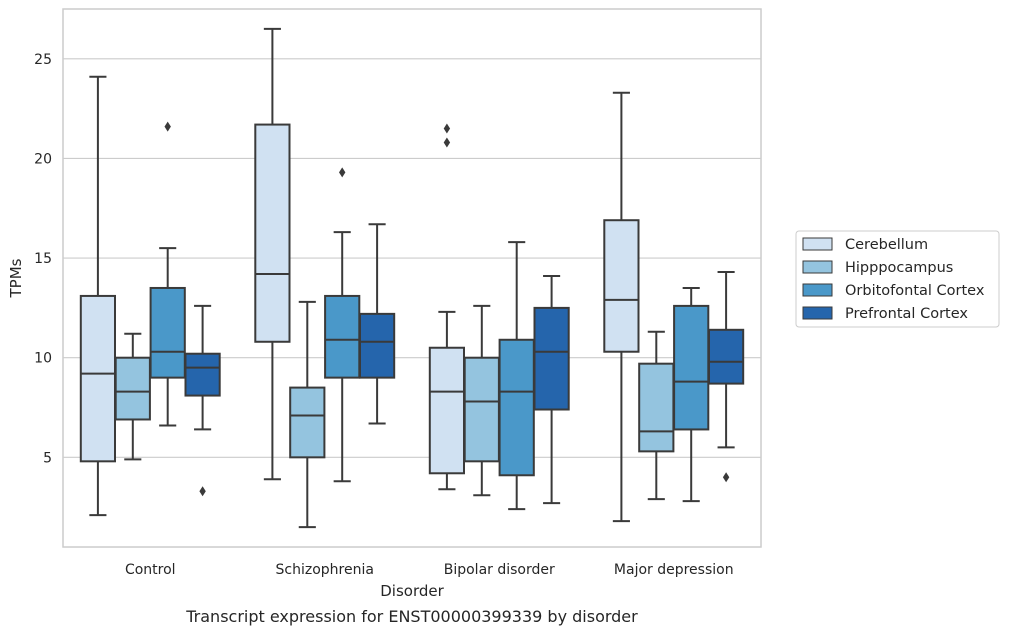 The image size is (1009, 634). What do you see at coordinates (412, 591) in the screenshot?
I see `x-axis-label: Disorder` at bounding box center [412, 591].